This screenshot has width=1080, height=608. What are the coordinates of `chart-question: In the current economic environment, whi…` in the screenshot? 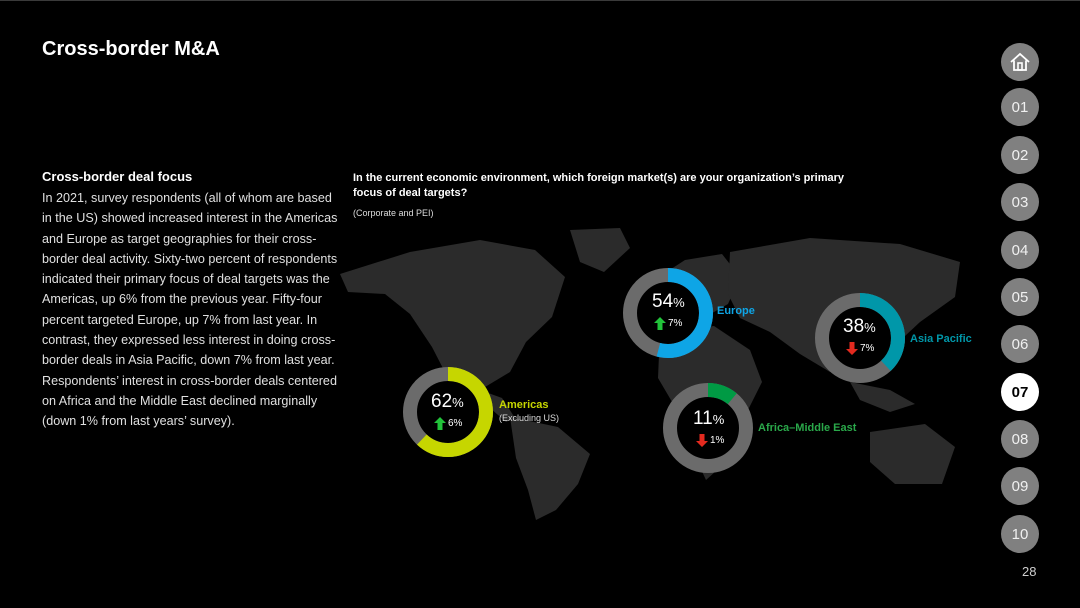 It's located at (599, 185).